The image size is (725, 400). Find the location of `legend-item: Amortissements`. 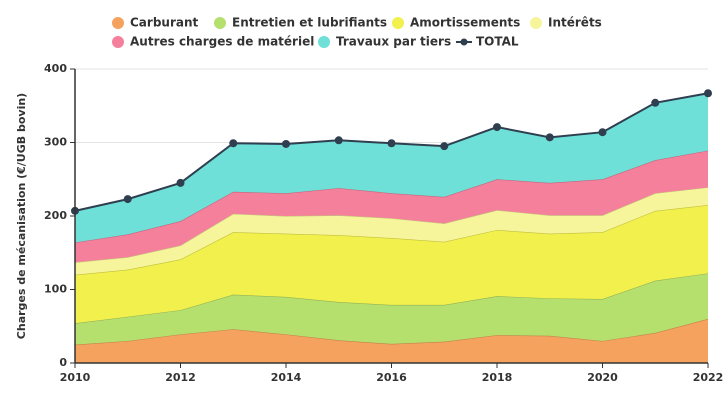

legend-item: Amortissements is located at coordinates (456, 23).